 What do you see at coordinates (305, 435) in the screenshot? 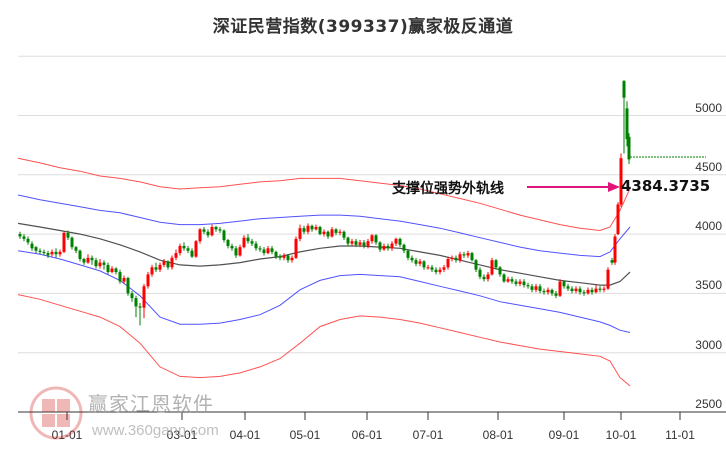
I see `x-tick-label: 05-01` at bounding box center [305, 435].